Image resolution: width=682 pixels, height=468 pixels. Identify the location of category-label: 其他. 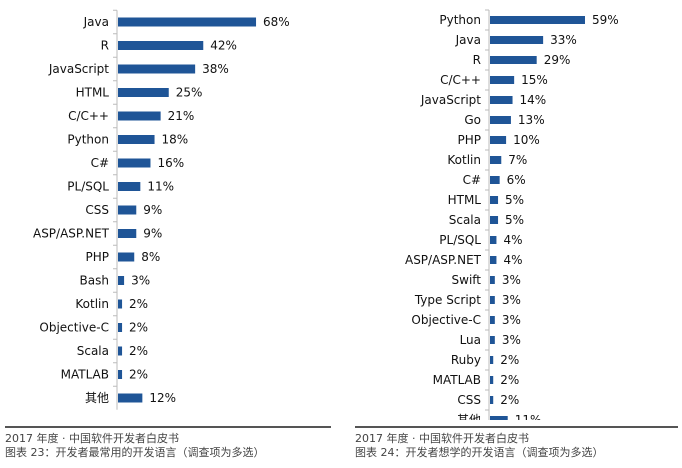
(469, 416).